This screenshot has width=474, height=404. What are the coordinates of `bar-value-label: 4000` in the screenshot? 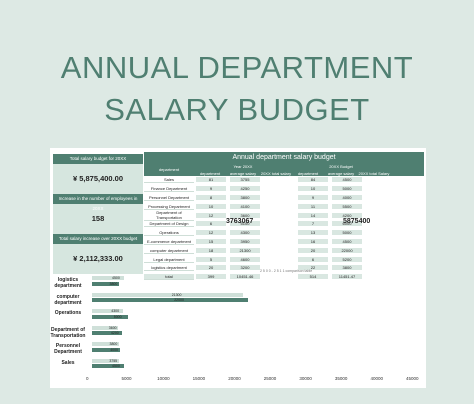 It's located at (114, 349).